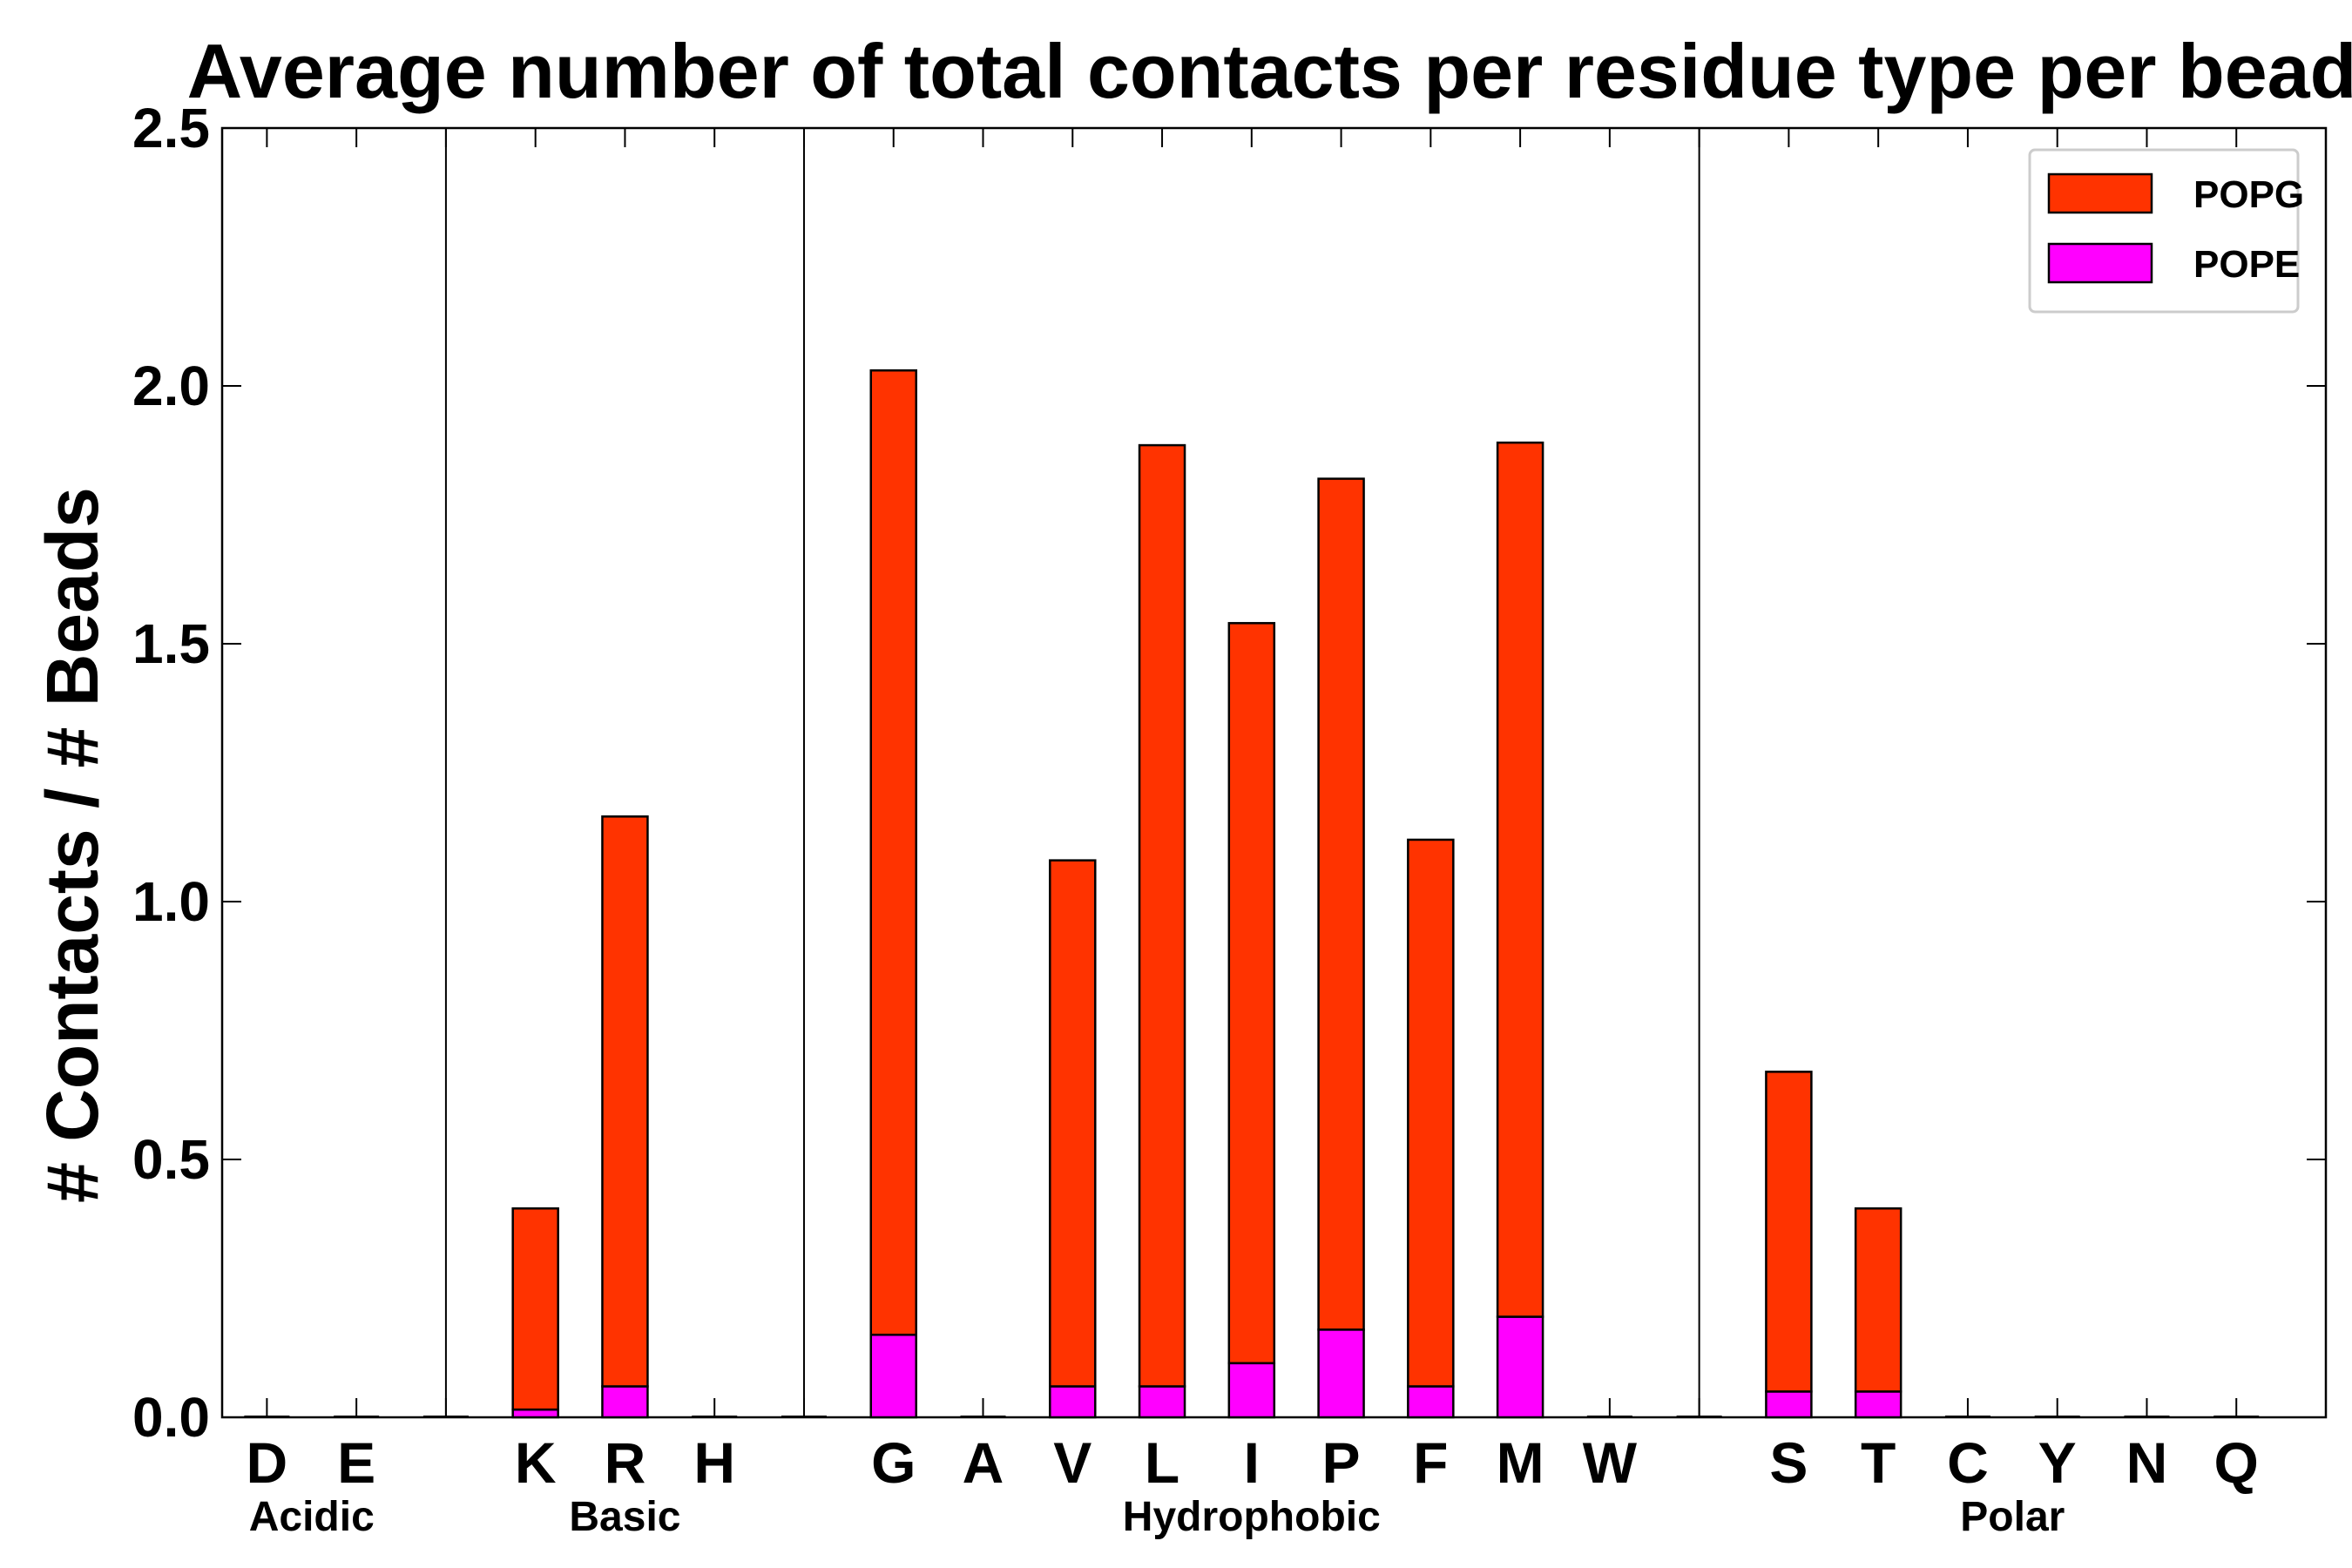 The width and height of the screenshot is (2352, 1568). I want to click on x-tick-label-A: A, so click(984, 1462).